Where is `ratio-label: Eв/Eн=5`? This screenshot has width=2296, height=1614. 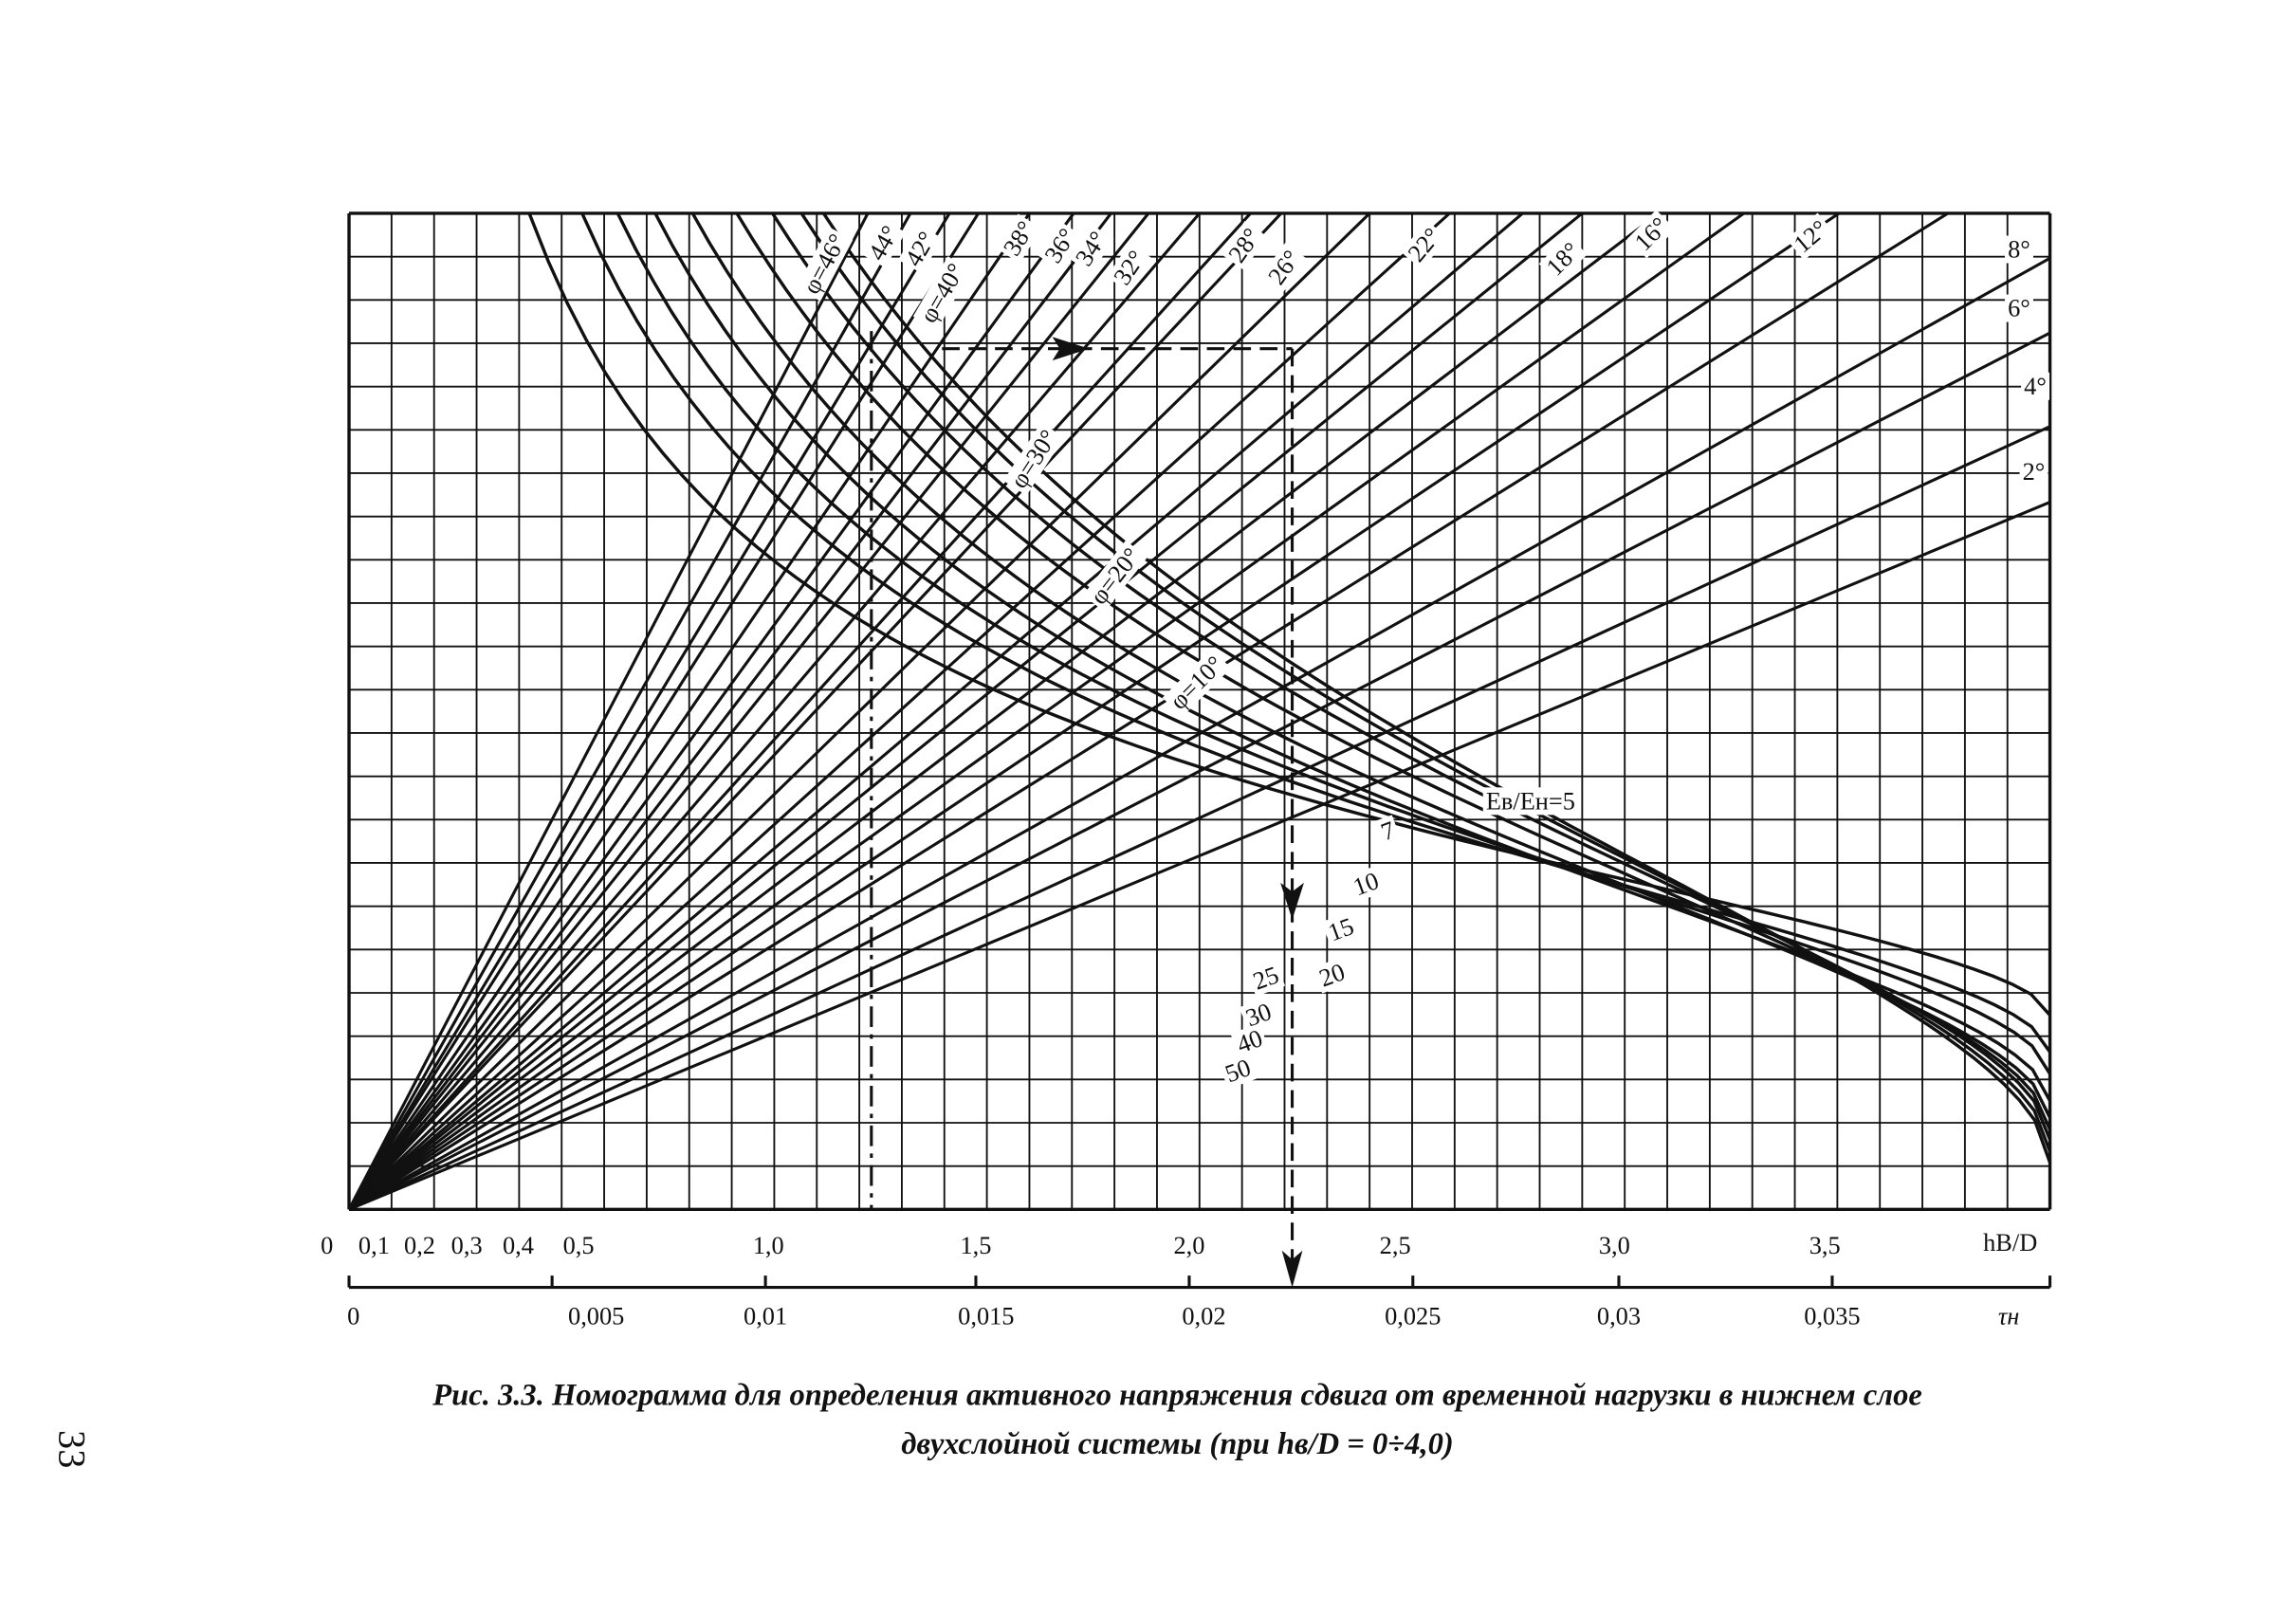
ratio-label: Eв/Eн=5 is located at coordinates (1530, 801).